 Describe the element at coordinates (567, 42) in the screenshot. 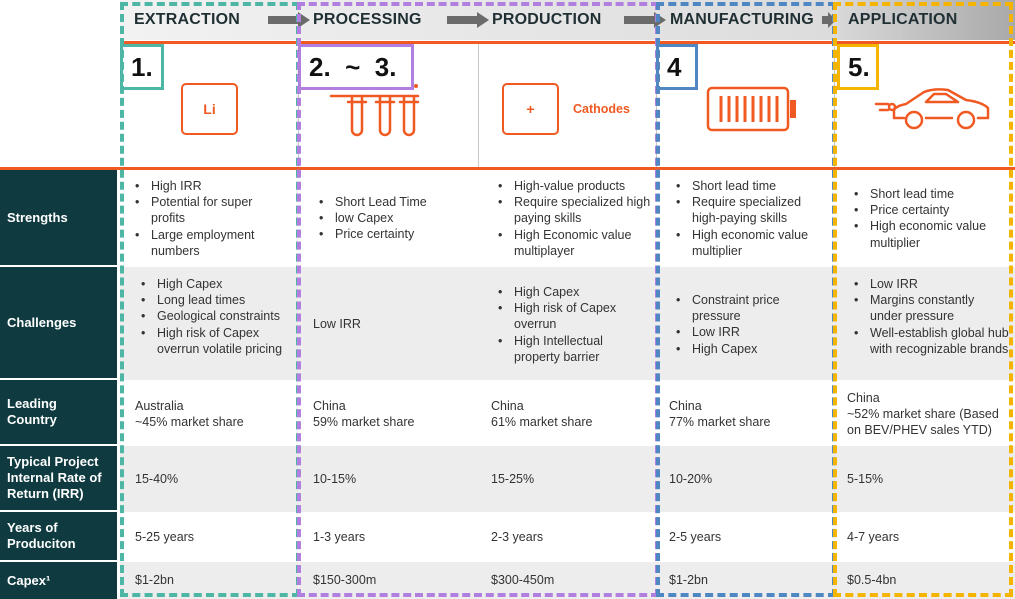

I see `header-divider` at that location.